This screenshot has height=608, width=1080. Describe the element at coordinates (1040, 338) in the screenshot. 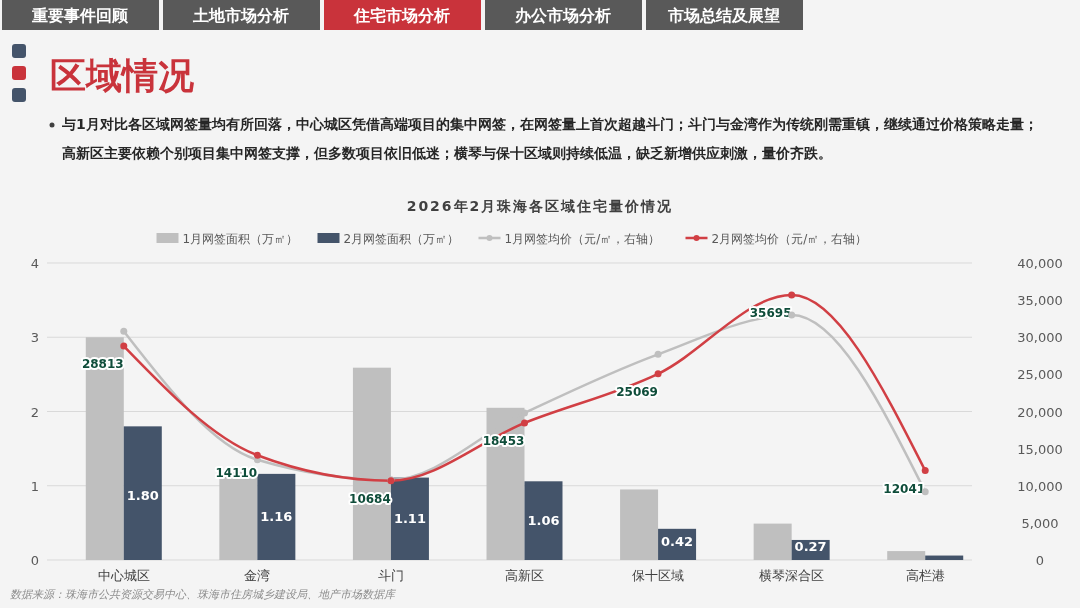

I see `y2-tick-label: 30,000` at that location.